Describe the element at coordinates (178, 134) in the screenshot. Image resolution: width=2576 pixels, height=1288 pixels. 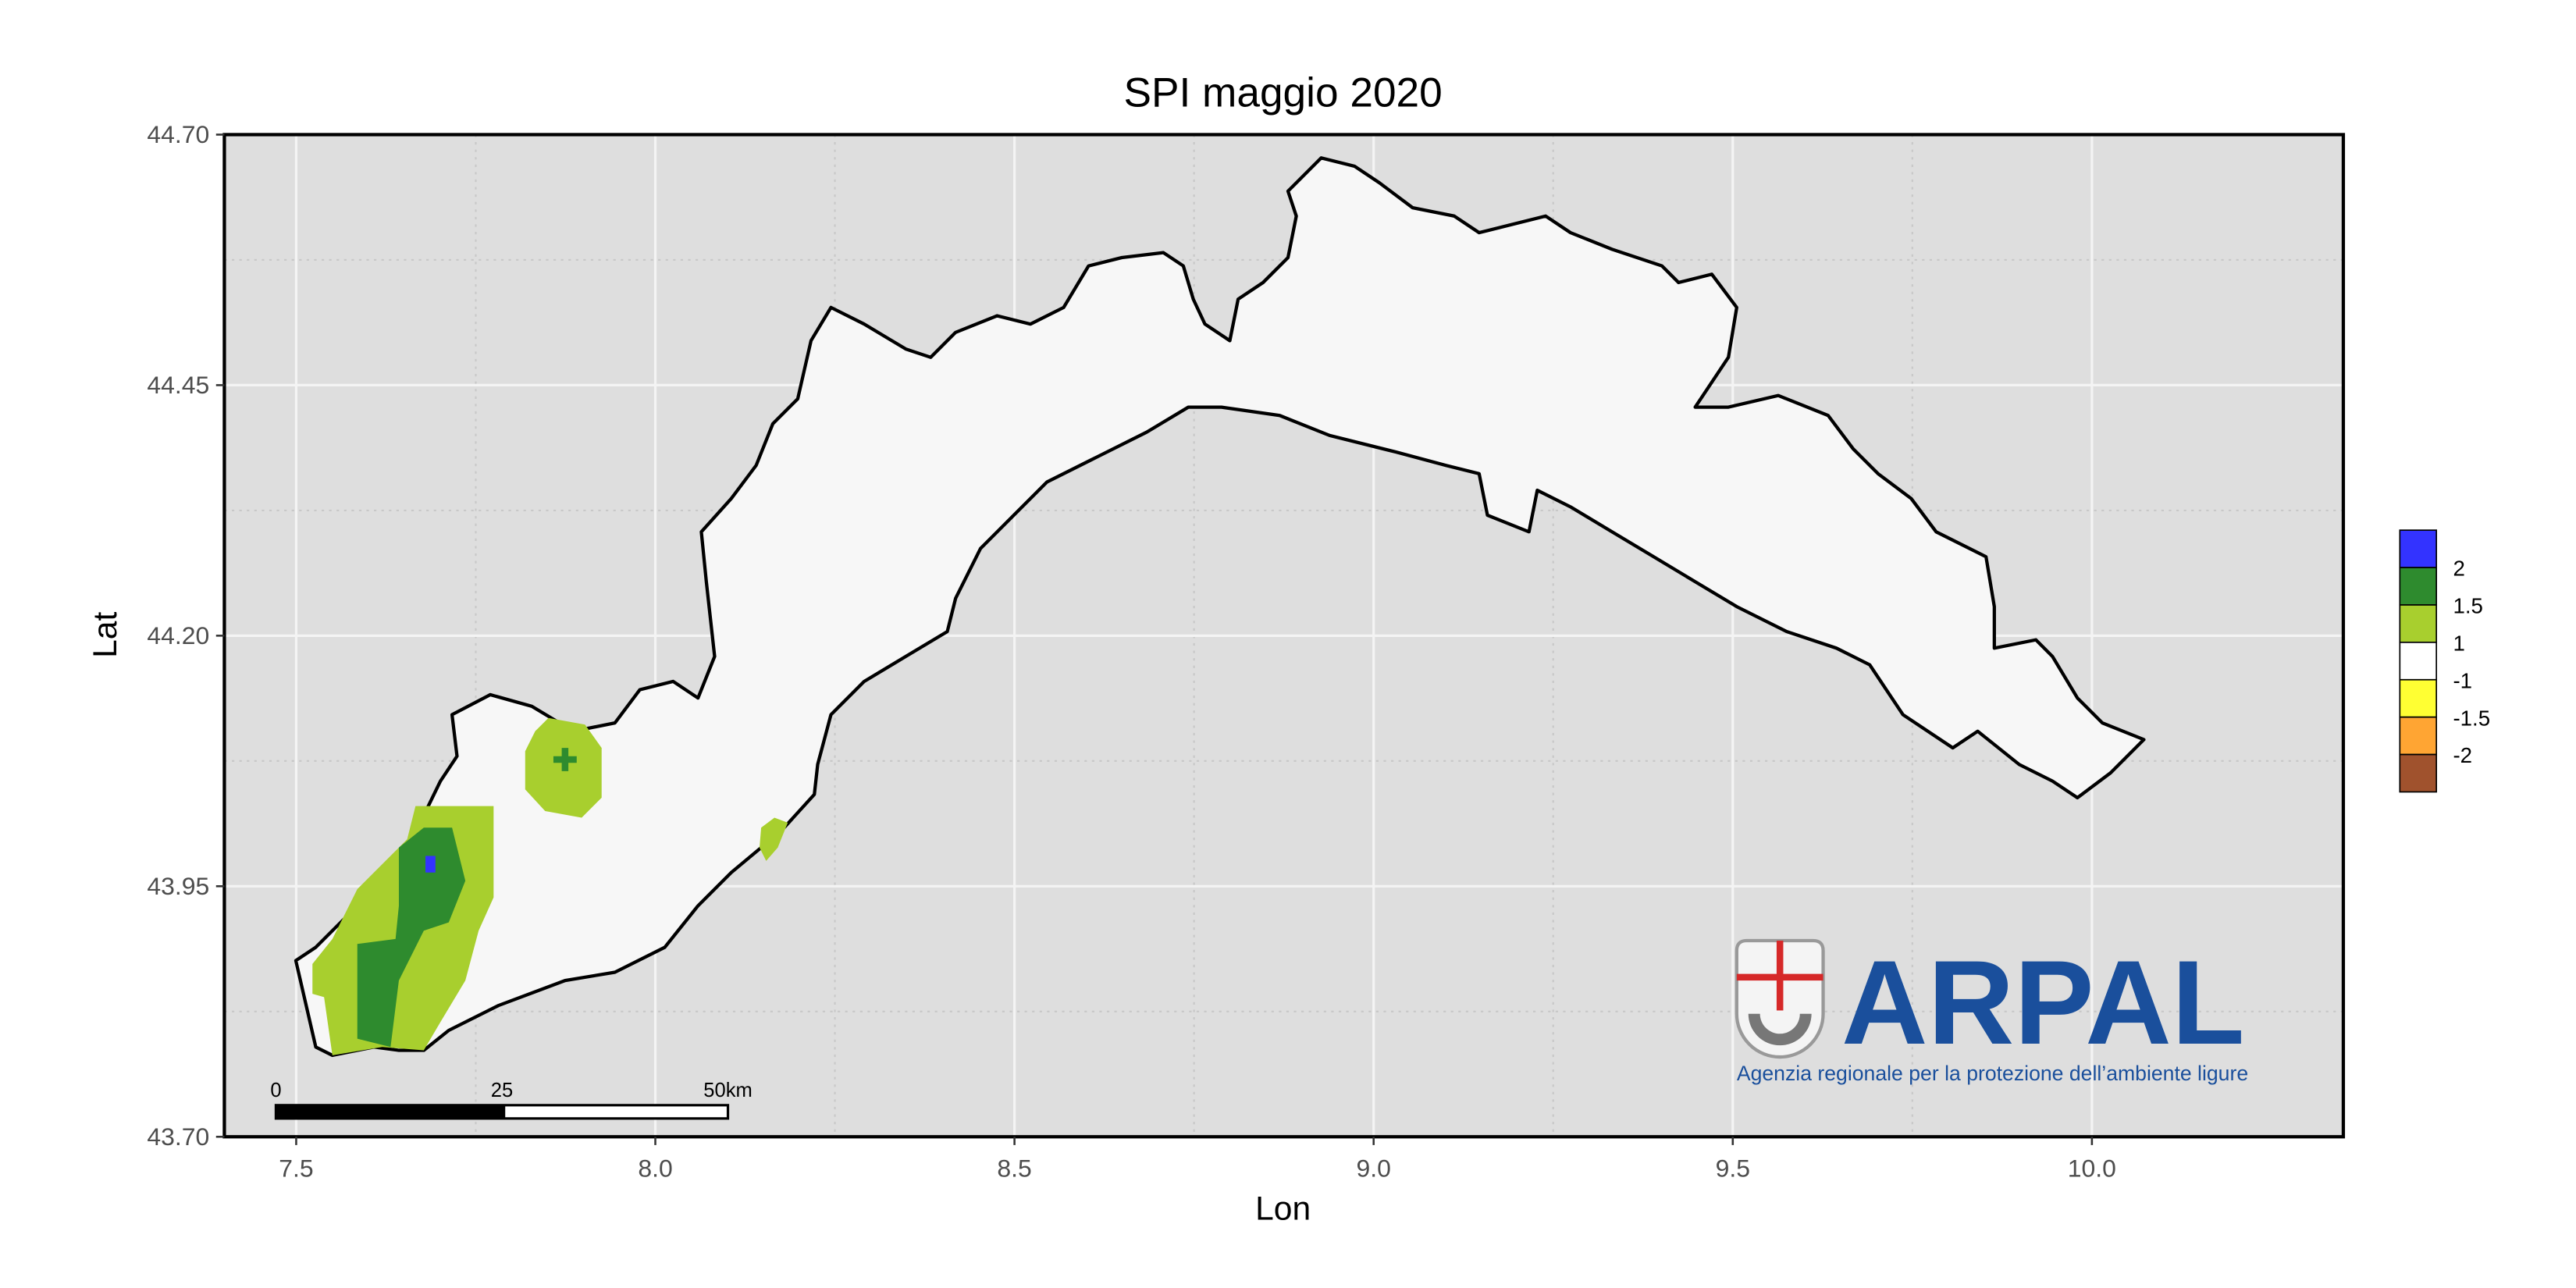
I see `y-tick-label: 44.70` at that location.